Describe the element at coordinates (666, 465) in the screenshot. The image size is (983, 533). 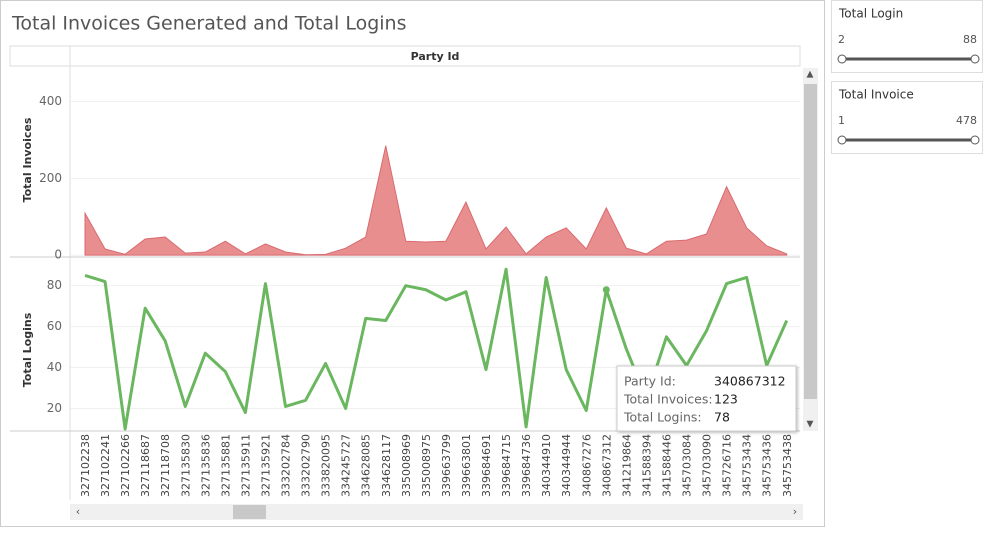
I see `x-tick-label: 341588446` at that location.